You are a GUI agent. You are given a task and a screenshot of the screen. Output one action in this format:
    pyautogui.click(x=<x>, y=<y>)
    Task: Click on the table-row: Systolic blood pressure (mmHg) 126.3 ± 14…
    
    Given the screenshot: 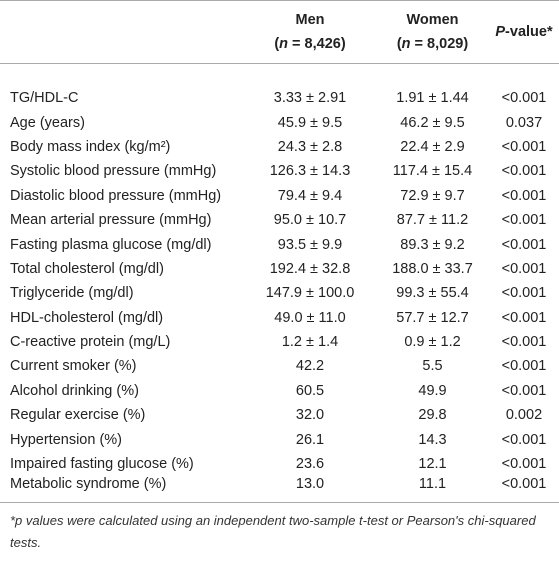 What is the action you would take?
    pyautogui.click(x=279, y=171)
    